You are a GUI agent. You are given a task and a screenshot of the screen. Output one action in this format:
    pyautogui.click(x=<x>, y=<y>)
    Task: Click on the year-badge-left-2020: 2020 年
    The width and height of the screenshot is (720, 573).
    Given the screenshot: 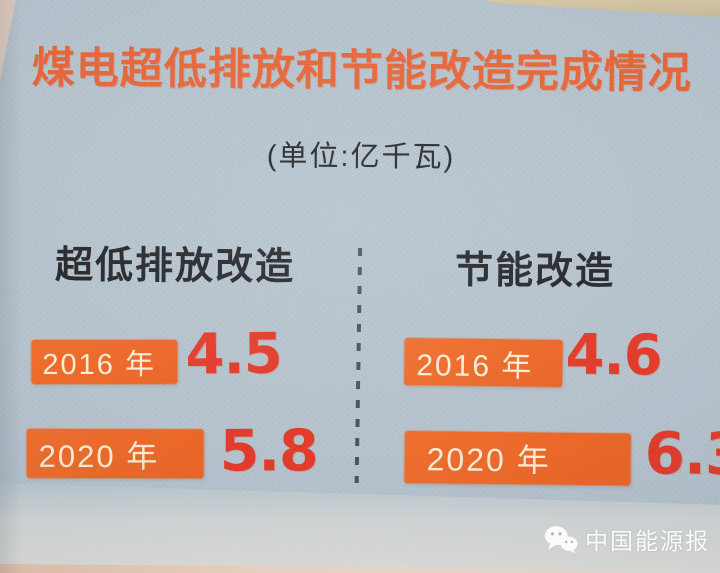 What is the action you would take?
    pyautogui.click(x=115, y=453)
    